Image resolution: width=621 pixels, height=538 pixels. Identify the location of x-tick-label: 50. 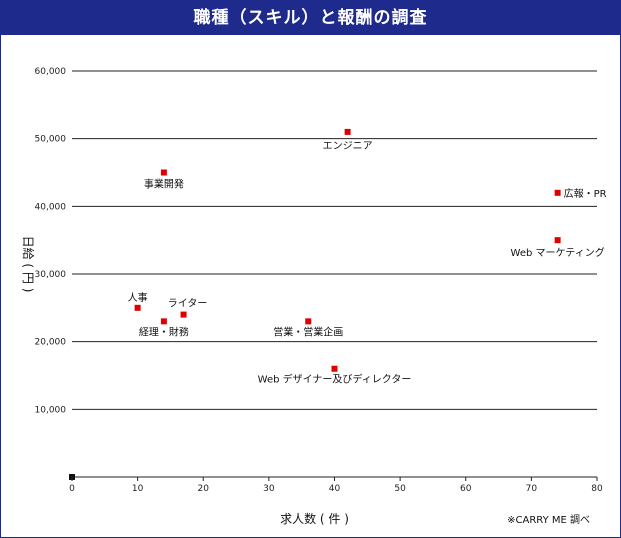
(400, 489).